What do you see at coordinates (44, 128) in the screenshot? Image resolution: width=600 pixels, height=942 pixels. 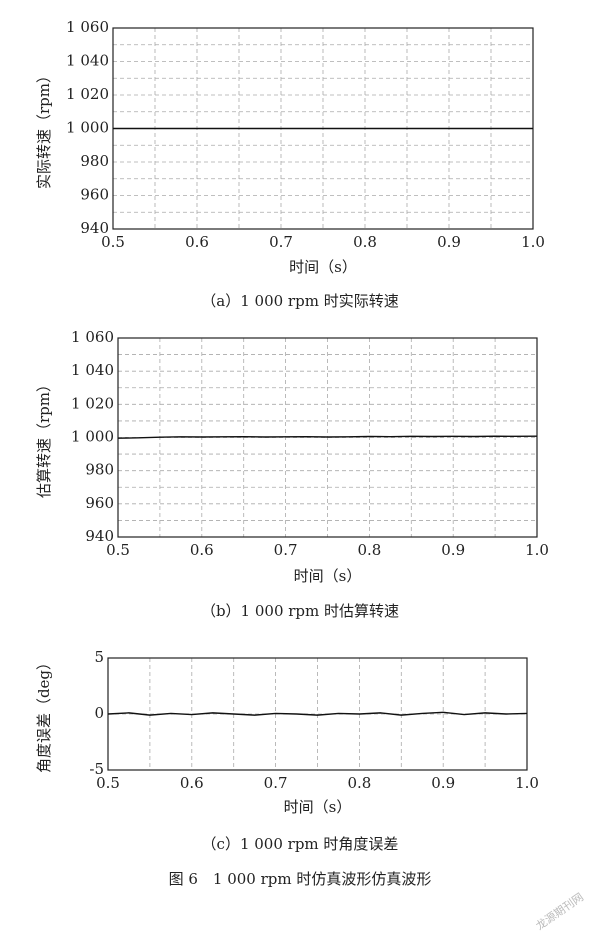 I see `y-axis-label: 实际转速（rpm）` at bounding box center [44, 128].